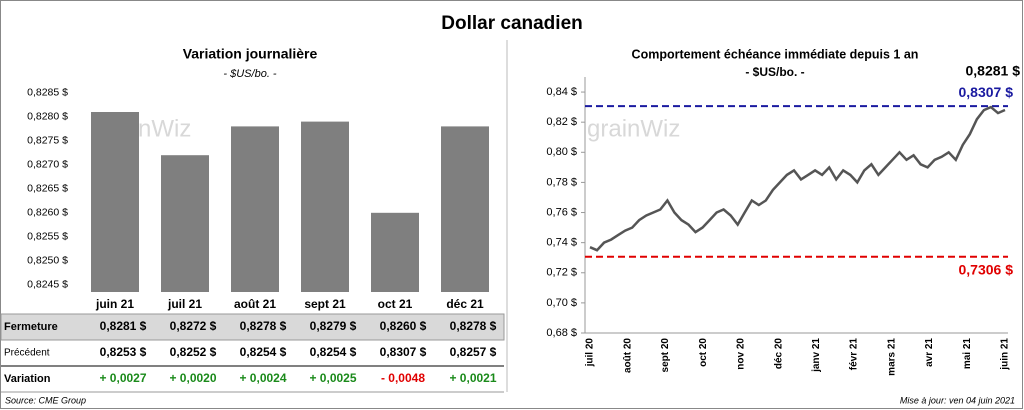 The image size is (1024, 410). Describe the element at coordinates (627, 355) in the screenshot. I see `x-tick-label: août 20` at that location.